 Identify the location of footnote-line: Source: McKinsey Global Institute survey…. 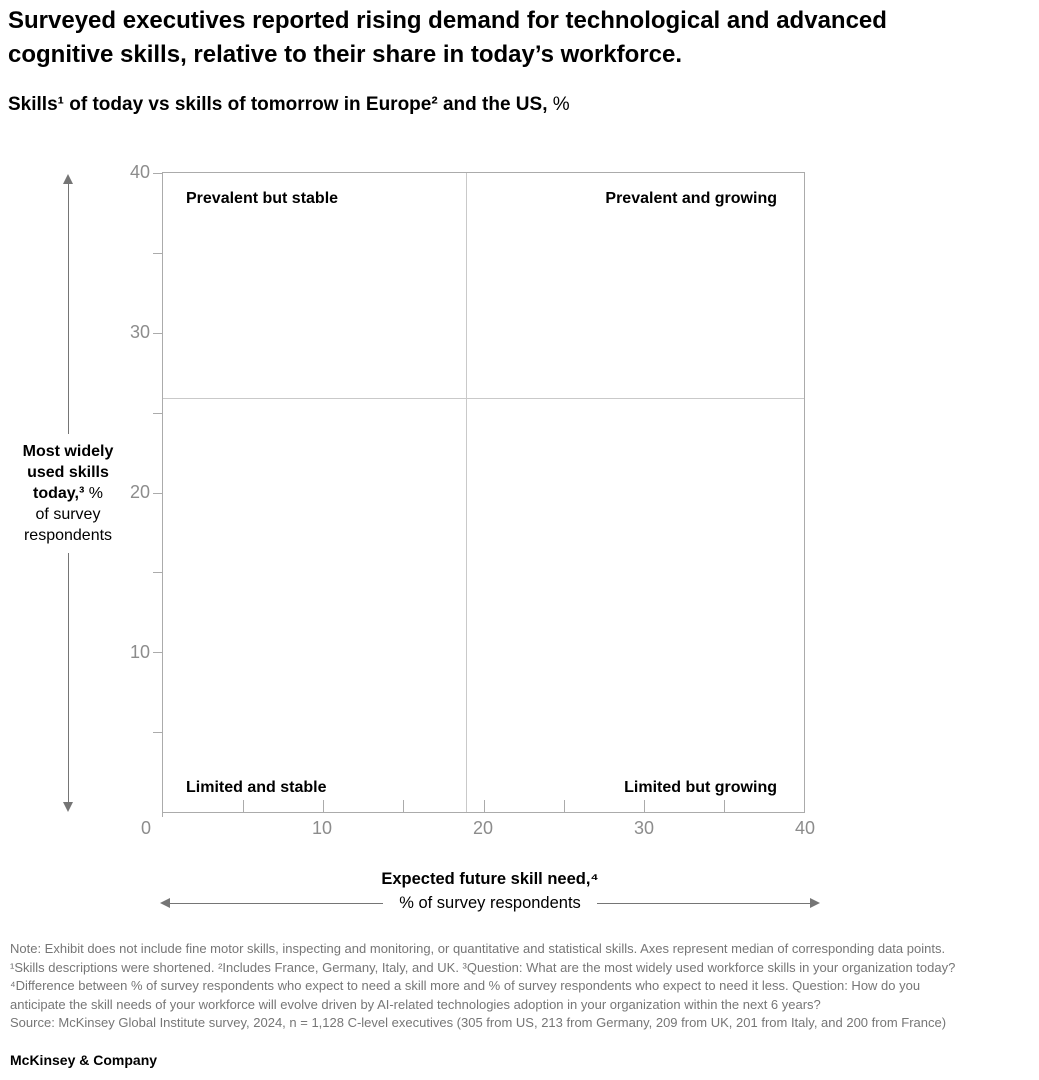
(478, 1023).